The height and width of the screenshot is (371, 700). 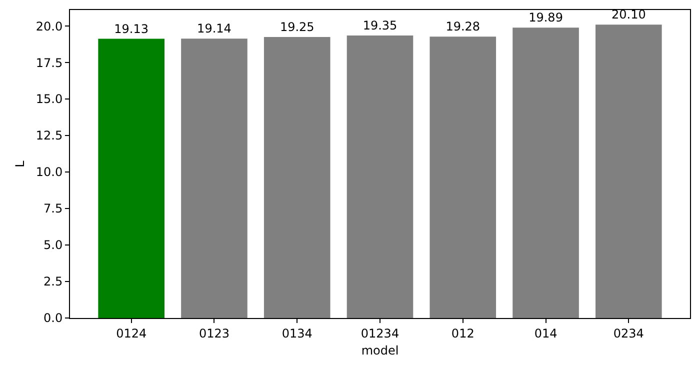 I want to click on x-tick-label: 0134, so click(x=297, y=333).